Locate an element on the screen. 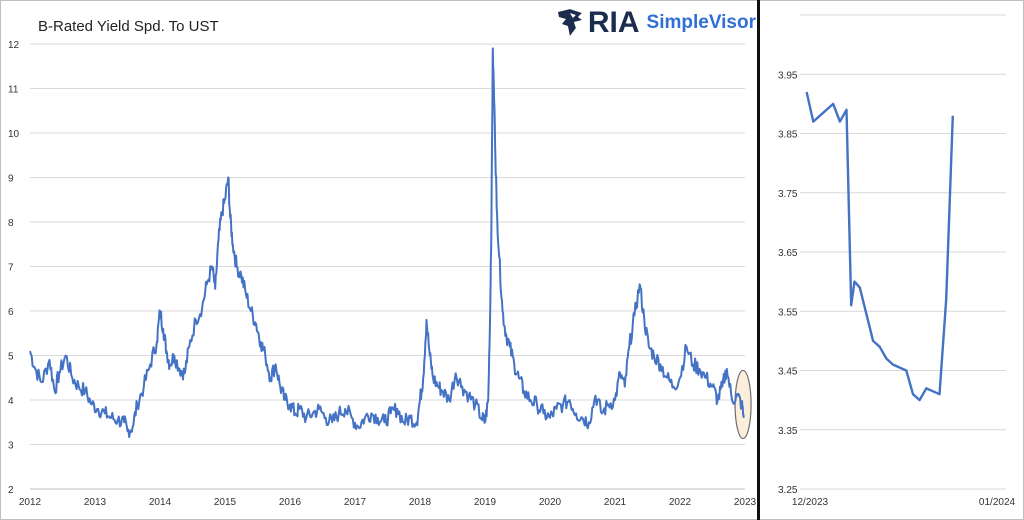  logo: RIA SimpleVisor is located at coordinates (656, 23).